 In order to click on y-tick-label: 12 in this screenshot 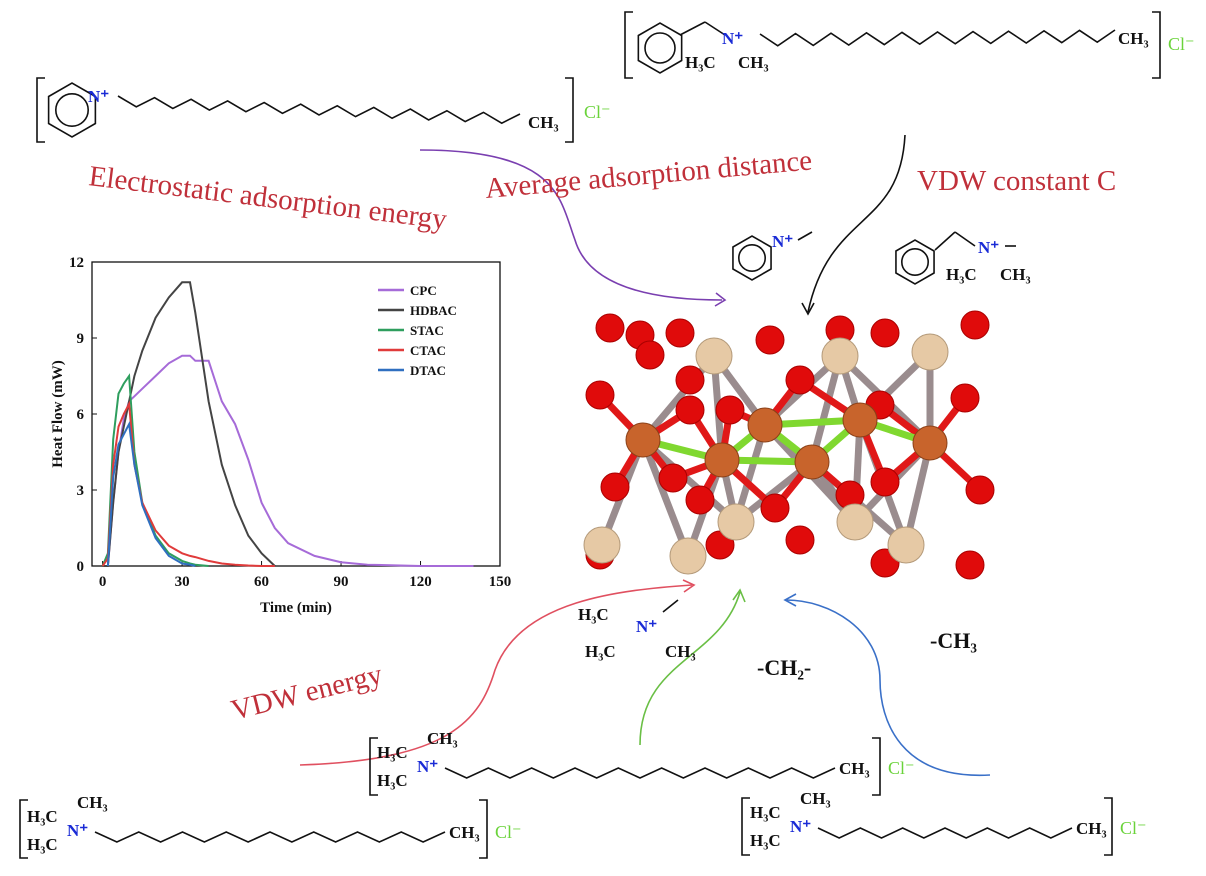, I will do `click(76, 263)`.